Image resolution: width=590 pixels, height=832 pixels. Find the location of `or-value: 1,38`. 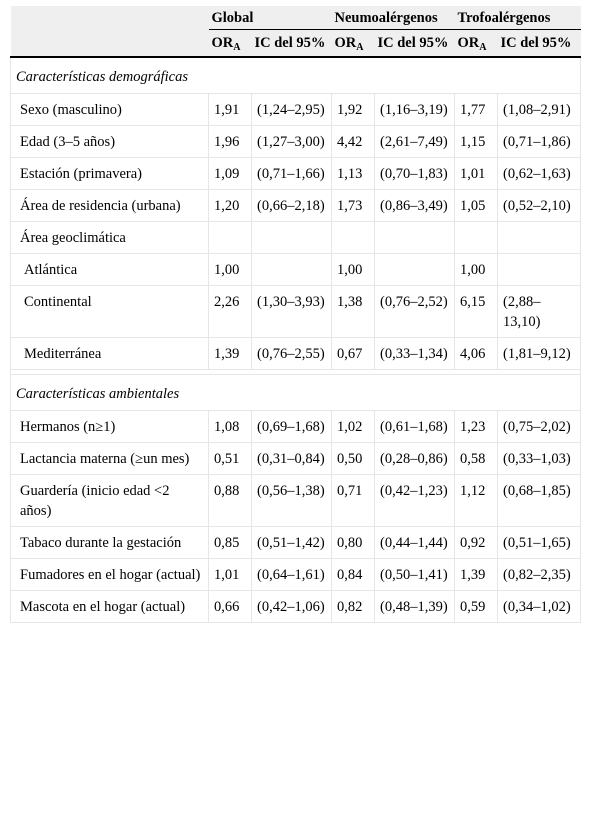

or-value: 1,38 is located at coordinates (353, 311).